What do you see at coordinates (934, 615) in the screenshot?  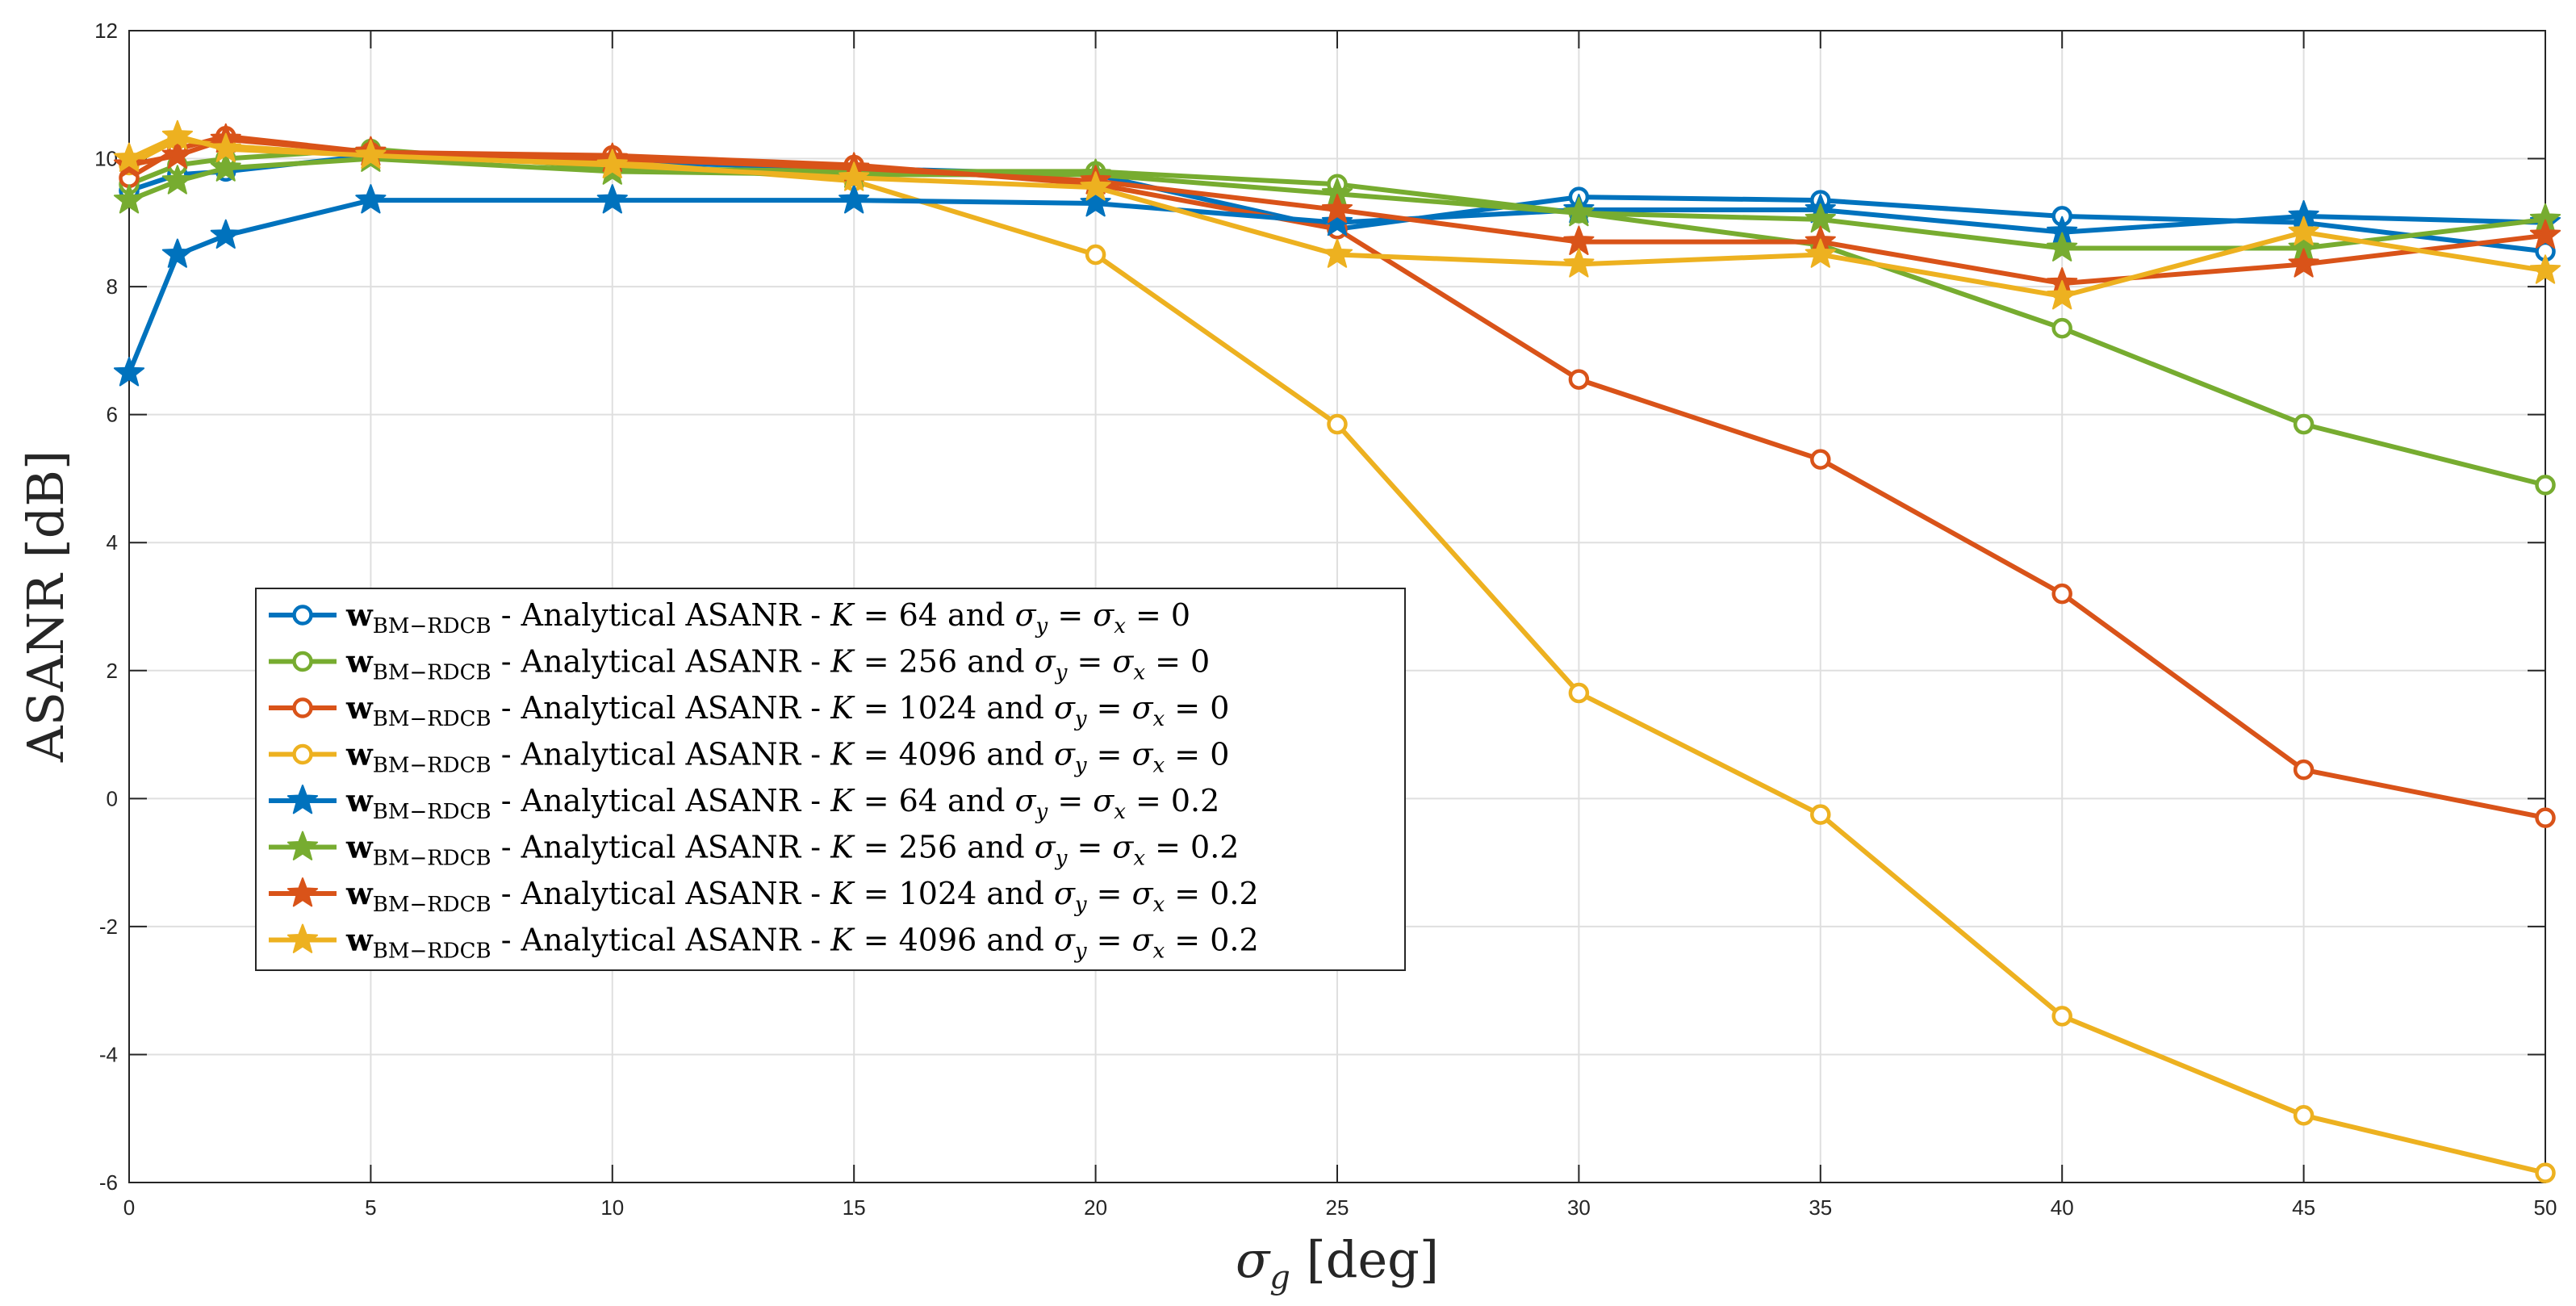 I see `legend-k-value: = 64 and` at bounding box center [934, 615].